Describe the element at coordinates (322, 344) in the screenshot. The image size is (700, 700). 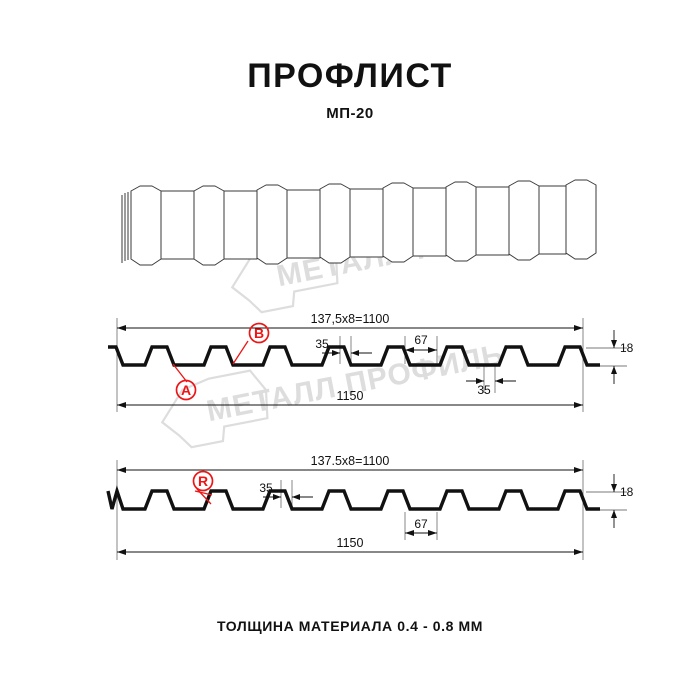
I see `dim-label-35-upper: 35` at that location.